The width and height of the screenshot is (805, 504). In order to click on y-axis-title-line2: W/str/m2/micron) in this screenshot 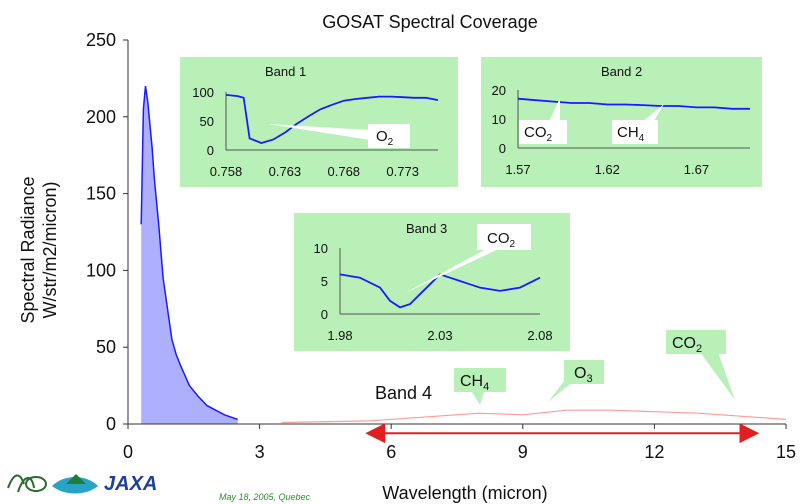, I will do `click(50, 250)`.